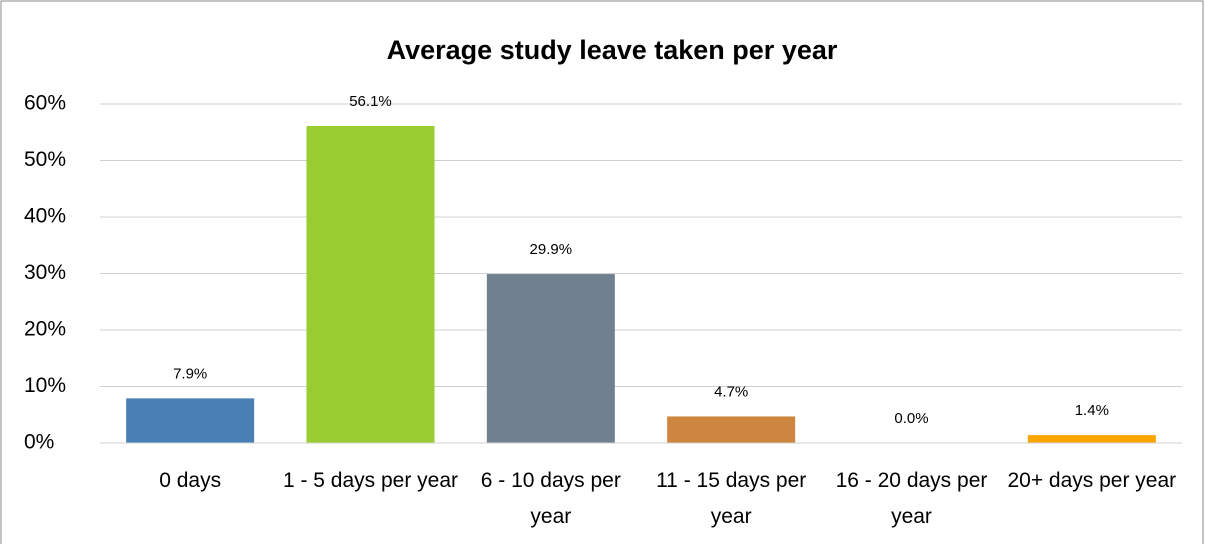  Describe the element at coordinates (39, 442) in the screenshot. I see `y-tick-label: 0%` at that location.